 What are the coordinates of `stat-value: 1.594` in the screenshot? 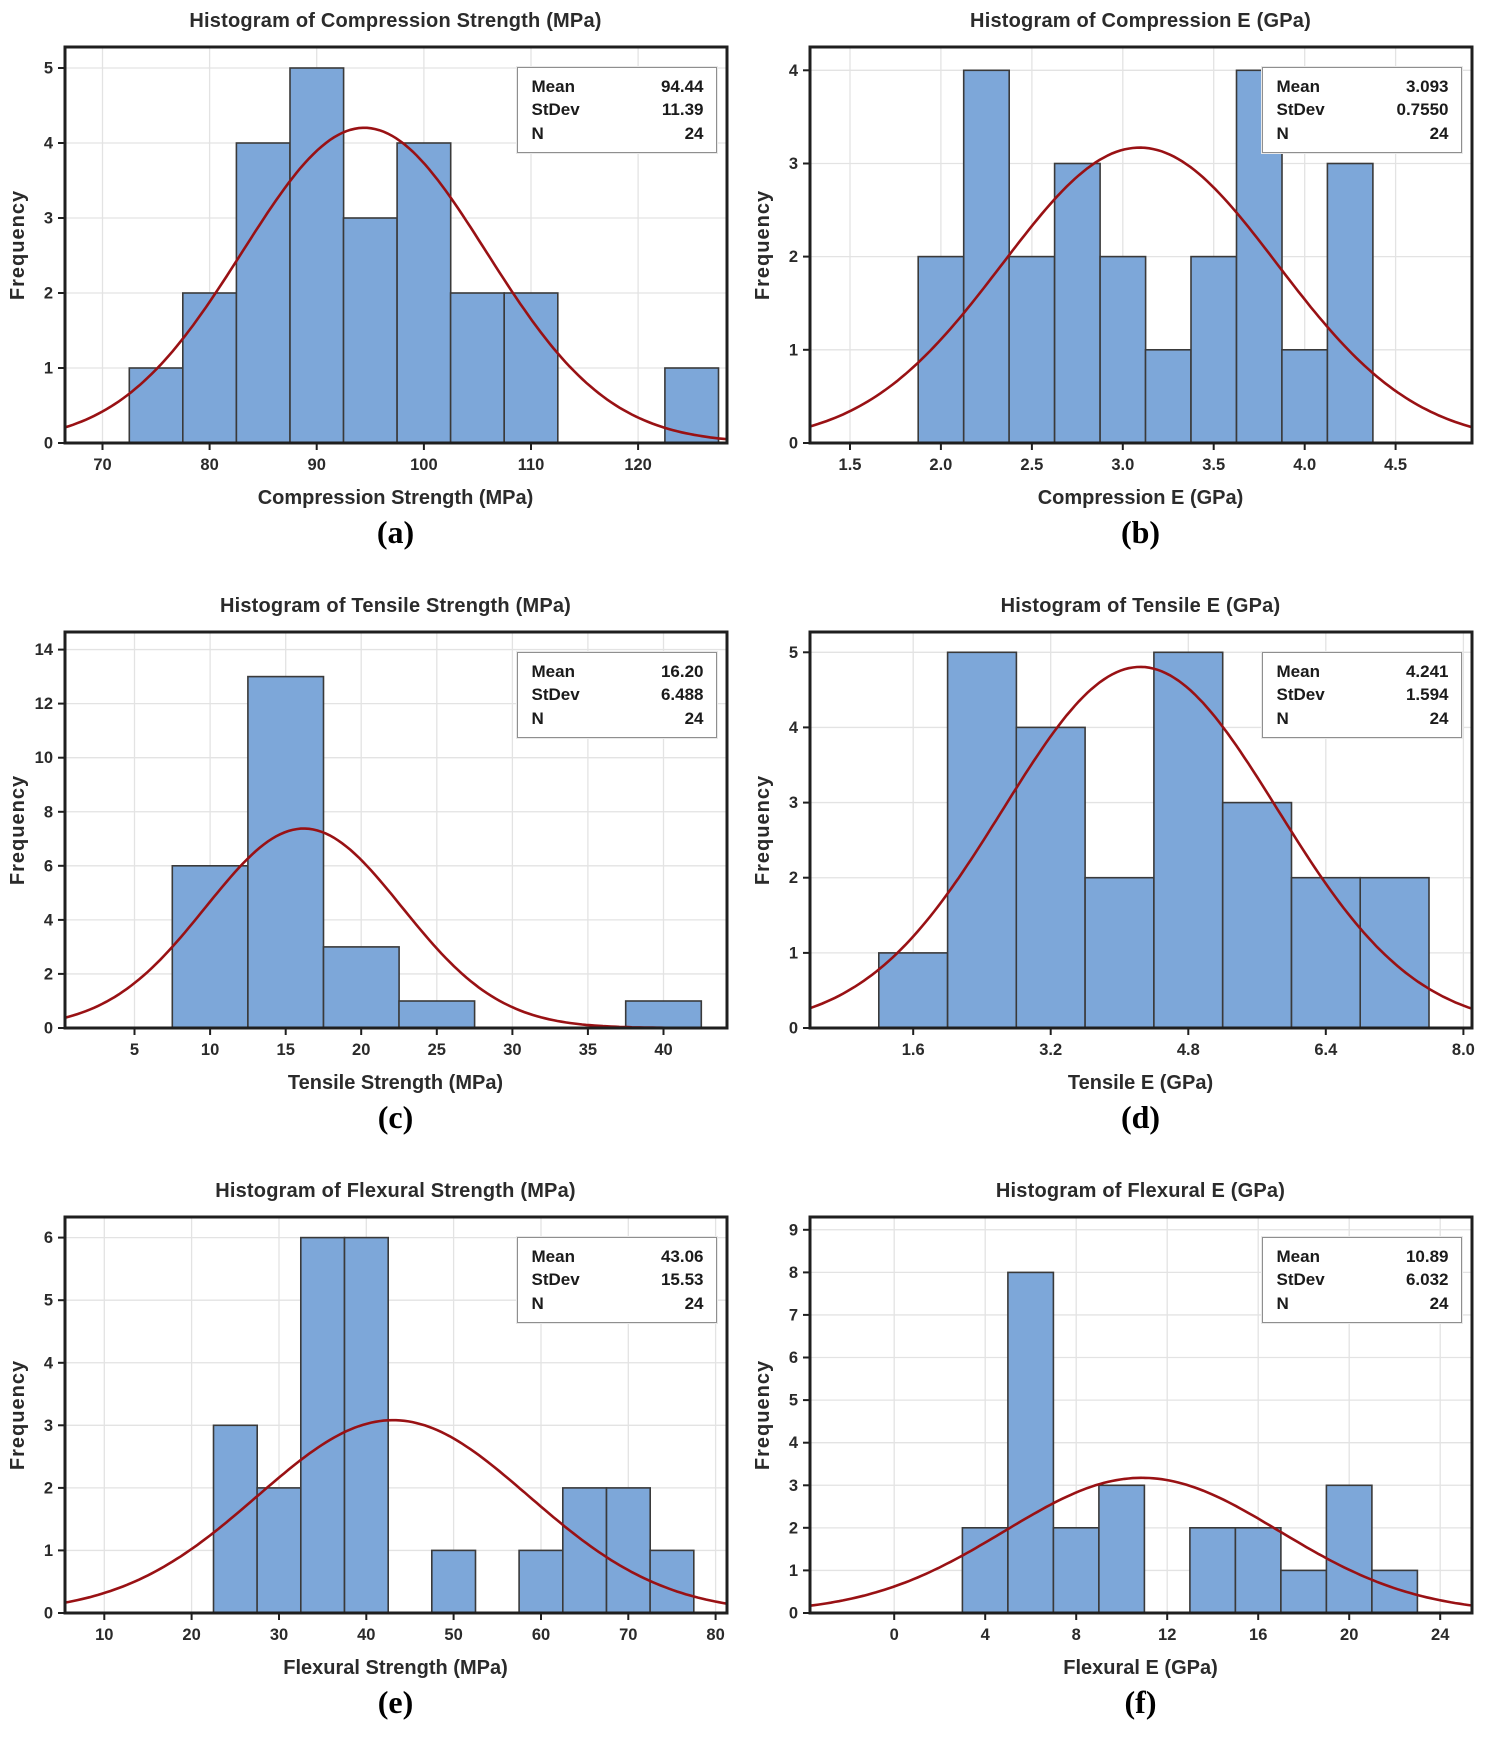 It's located at (1427, 695).